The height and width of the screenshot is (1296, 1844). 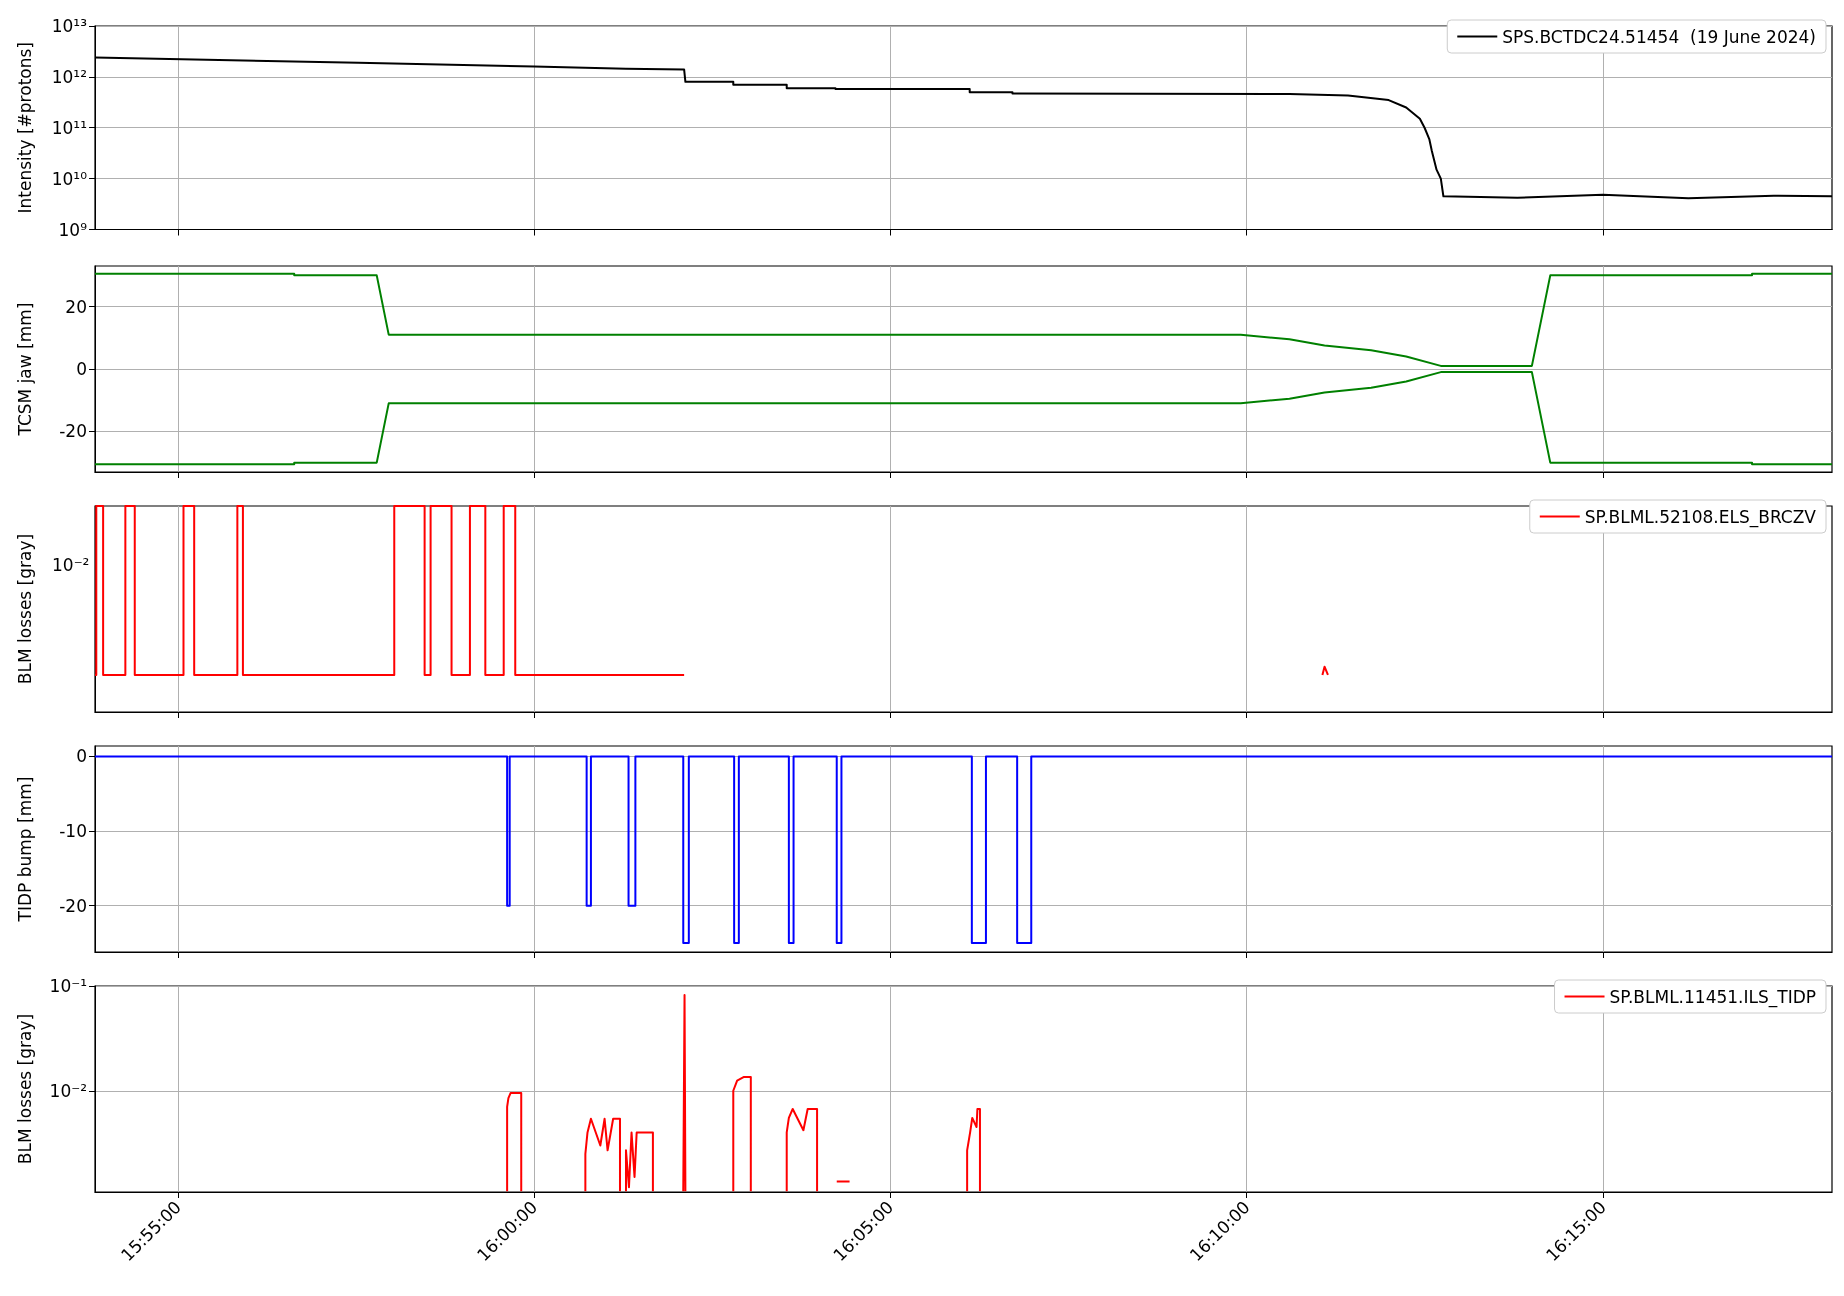 I want to click on y-axis-title: TCSM jaw [mm], so click(x=24, y=369).